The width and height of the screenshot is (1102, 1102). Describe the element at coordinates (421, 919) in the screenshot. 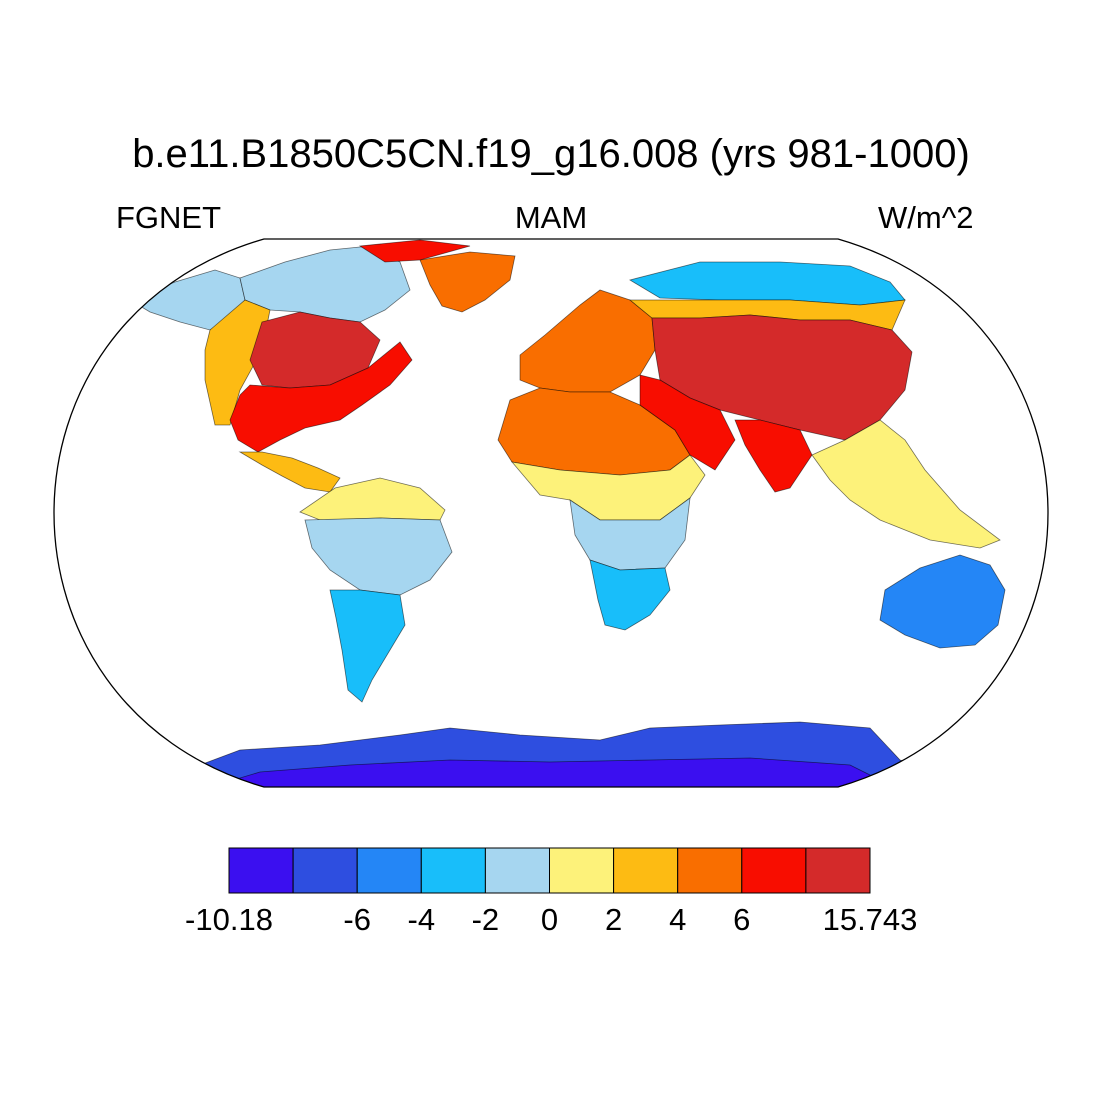

I see `colorbar-tick-label: -4` at that location.